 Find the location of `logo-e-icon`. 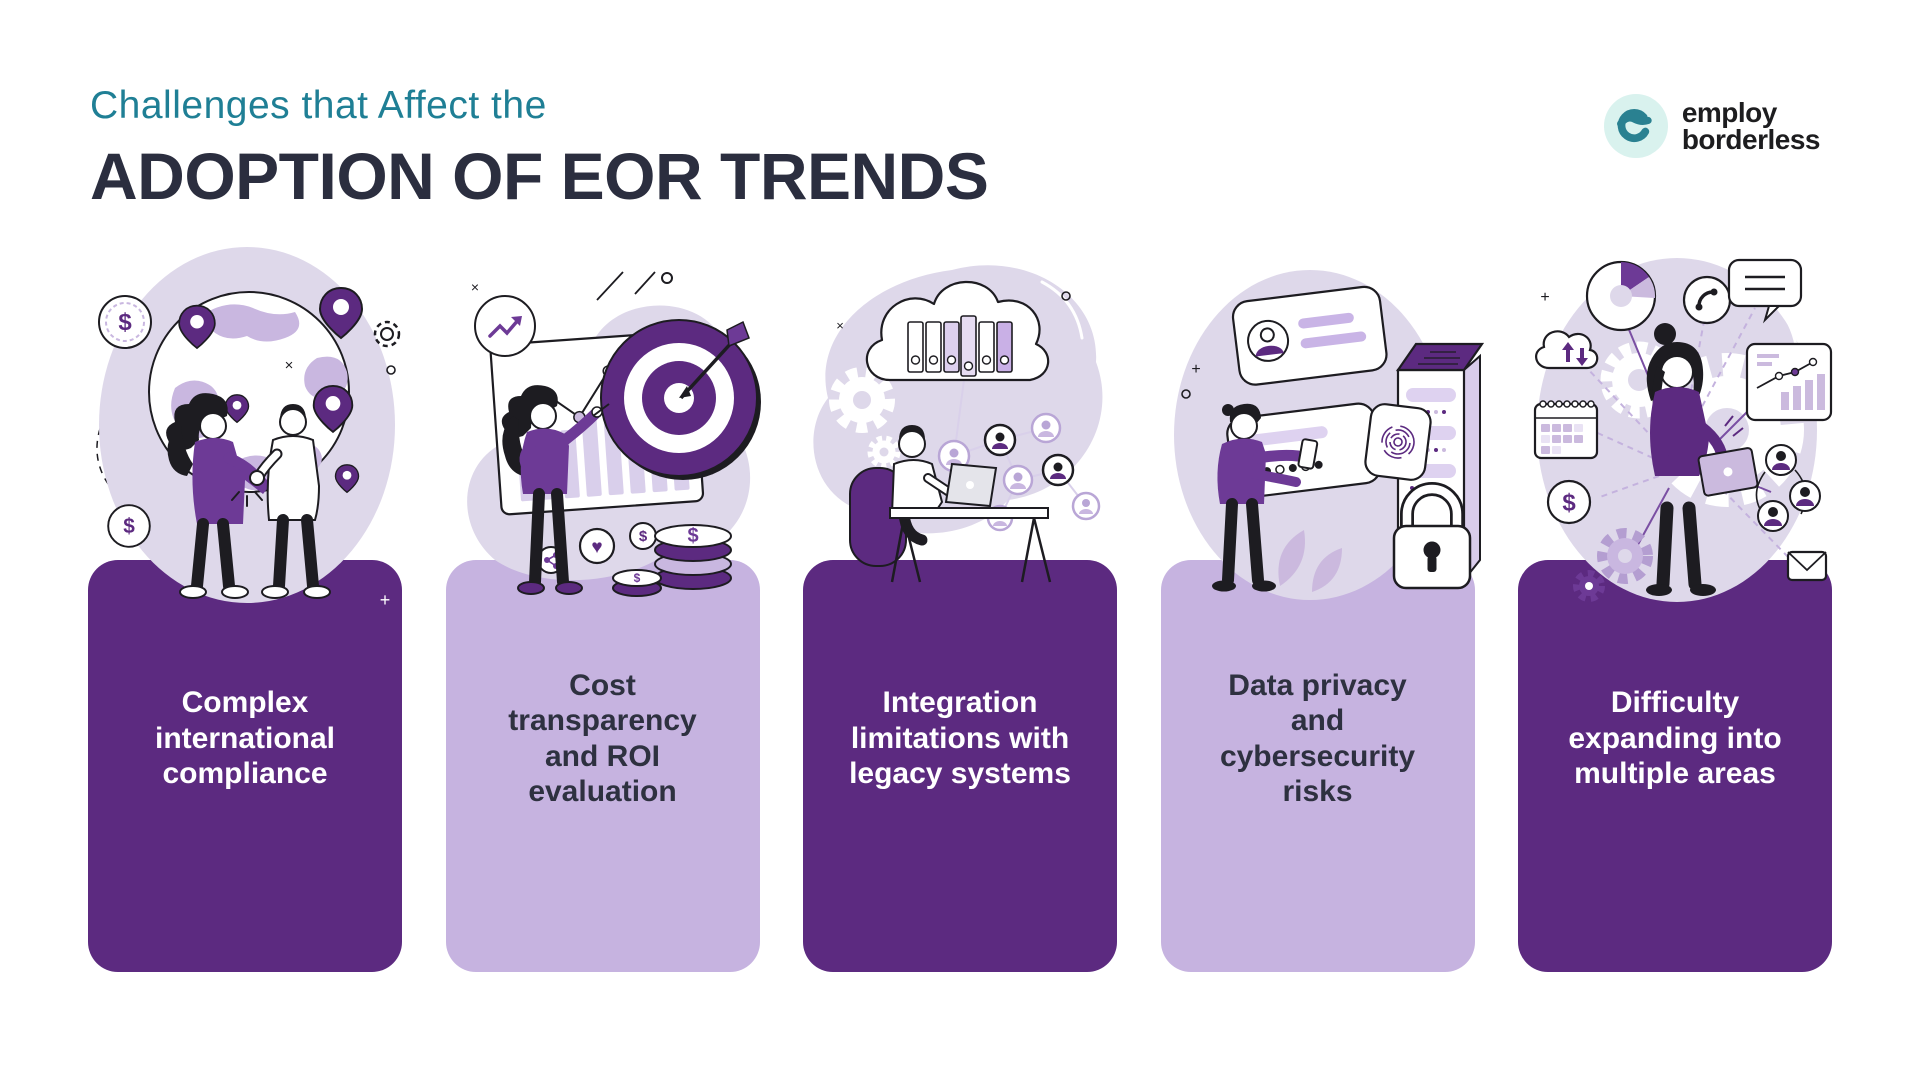

logo-e-icon is located at coordinates (1634, 126).